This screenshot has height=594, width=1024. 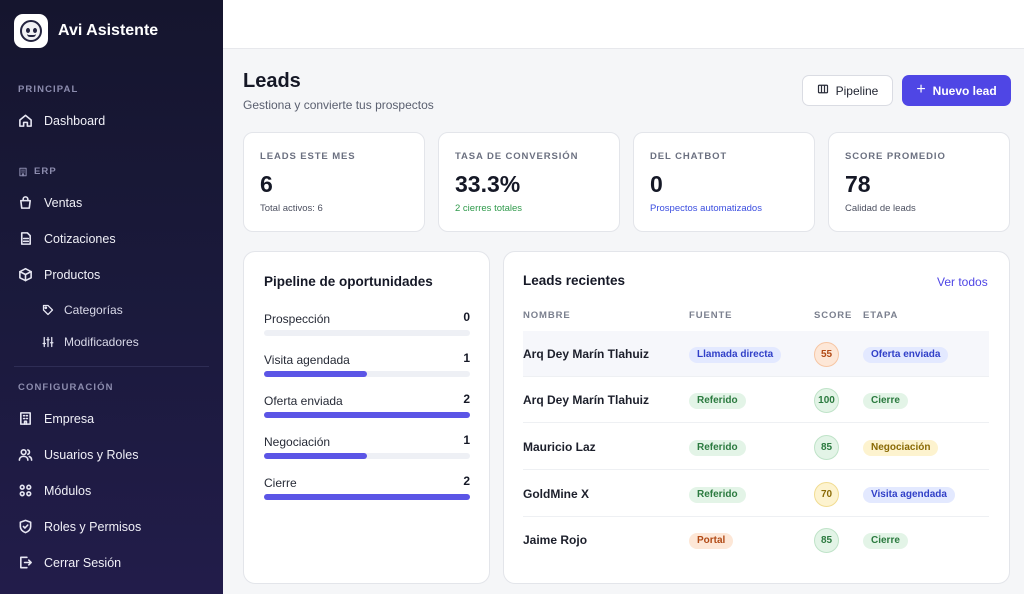 I want to click on stat-card-chatbot: DEL CHATBOT 0 Prospectos automatizados, so click(x=724, y=182).